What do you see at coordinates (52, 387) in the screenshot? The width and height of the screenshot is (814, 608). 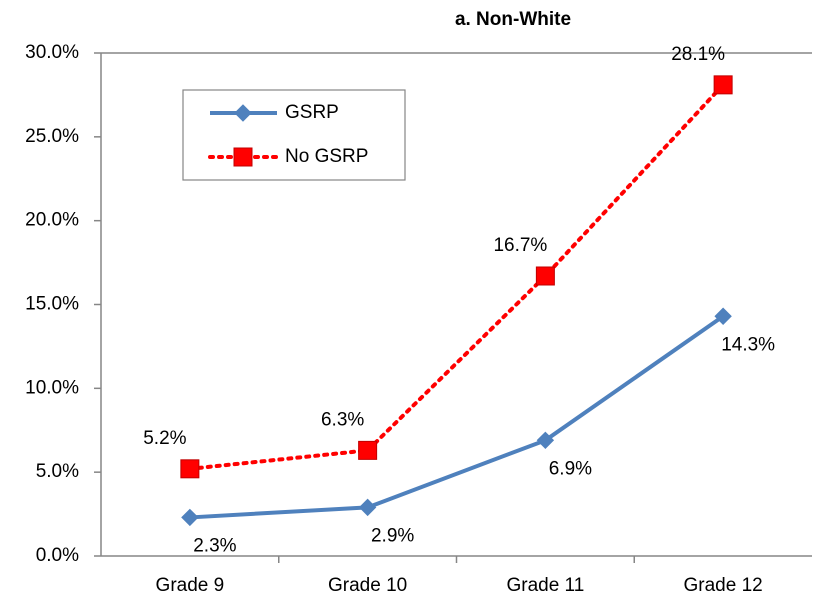 I see `y-tick-label: 10.0%` at bounding box center [52, 387].